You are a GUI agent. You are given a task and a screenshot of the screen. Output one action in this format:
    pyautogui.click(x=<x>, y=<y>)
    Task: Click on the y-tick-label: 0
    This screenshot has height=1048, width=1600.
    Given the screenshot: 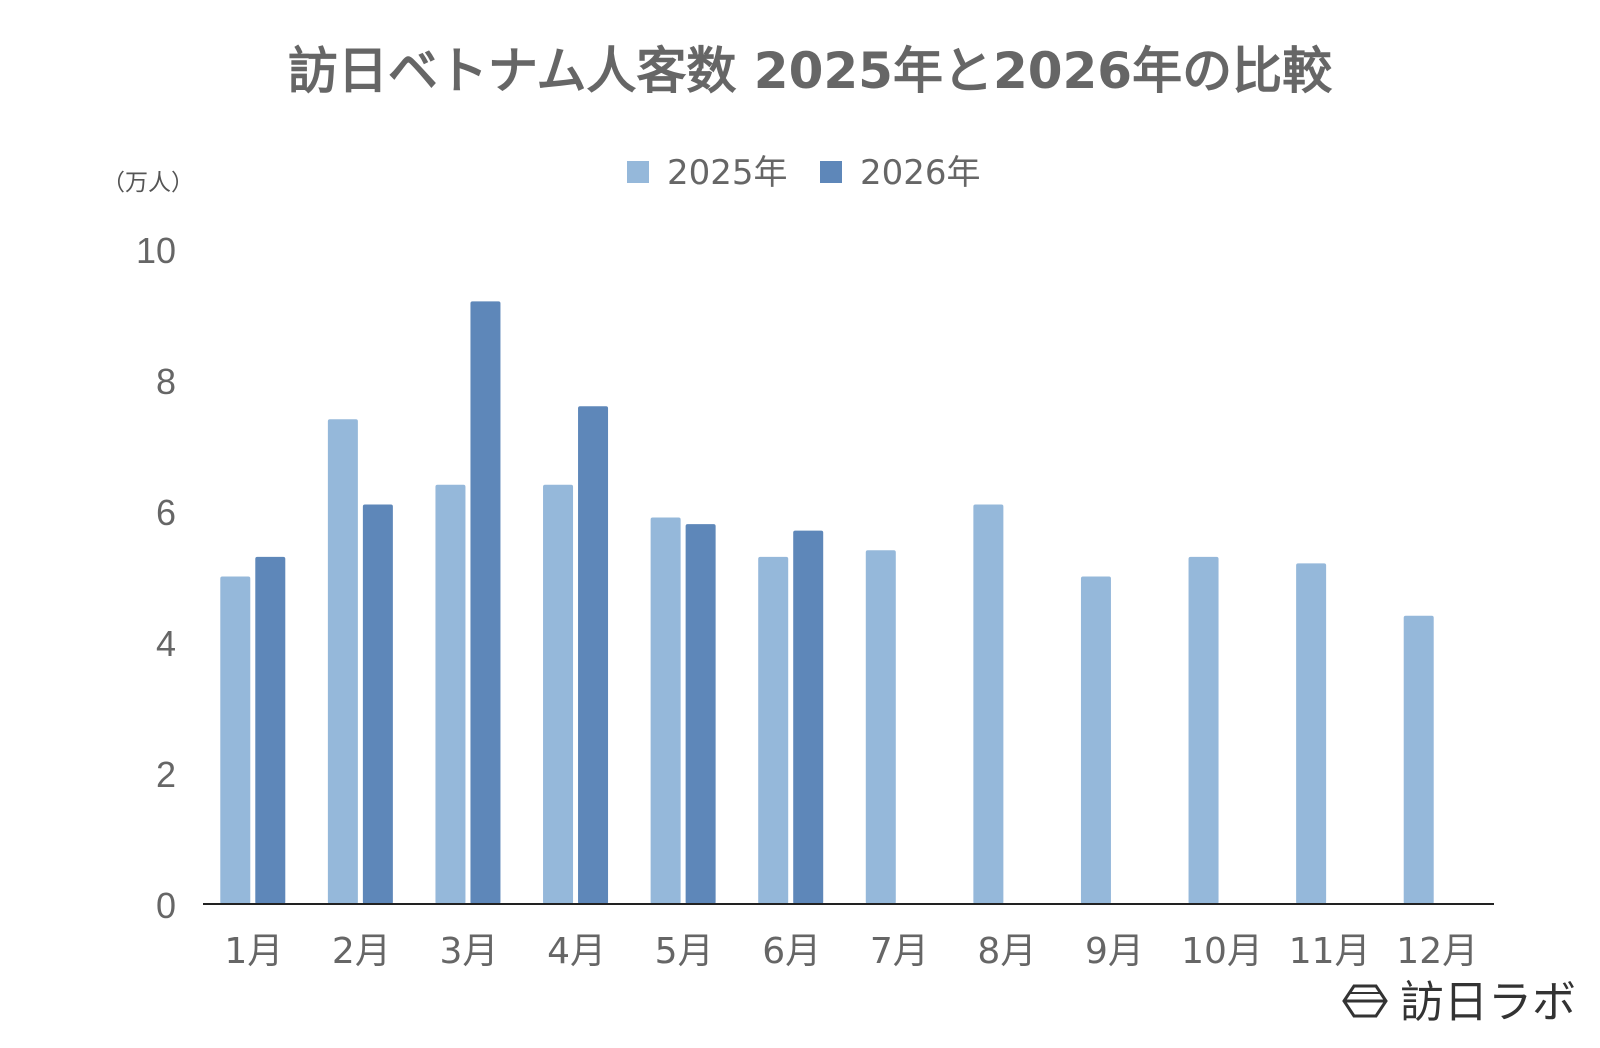 What is the action you would take?
    pyautogui.click(x=166, y=905)
    